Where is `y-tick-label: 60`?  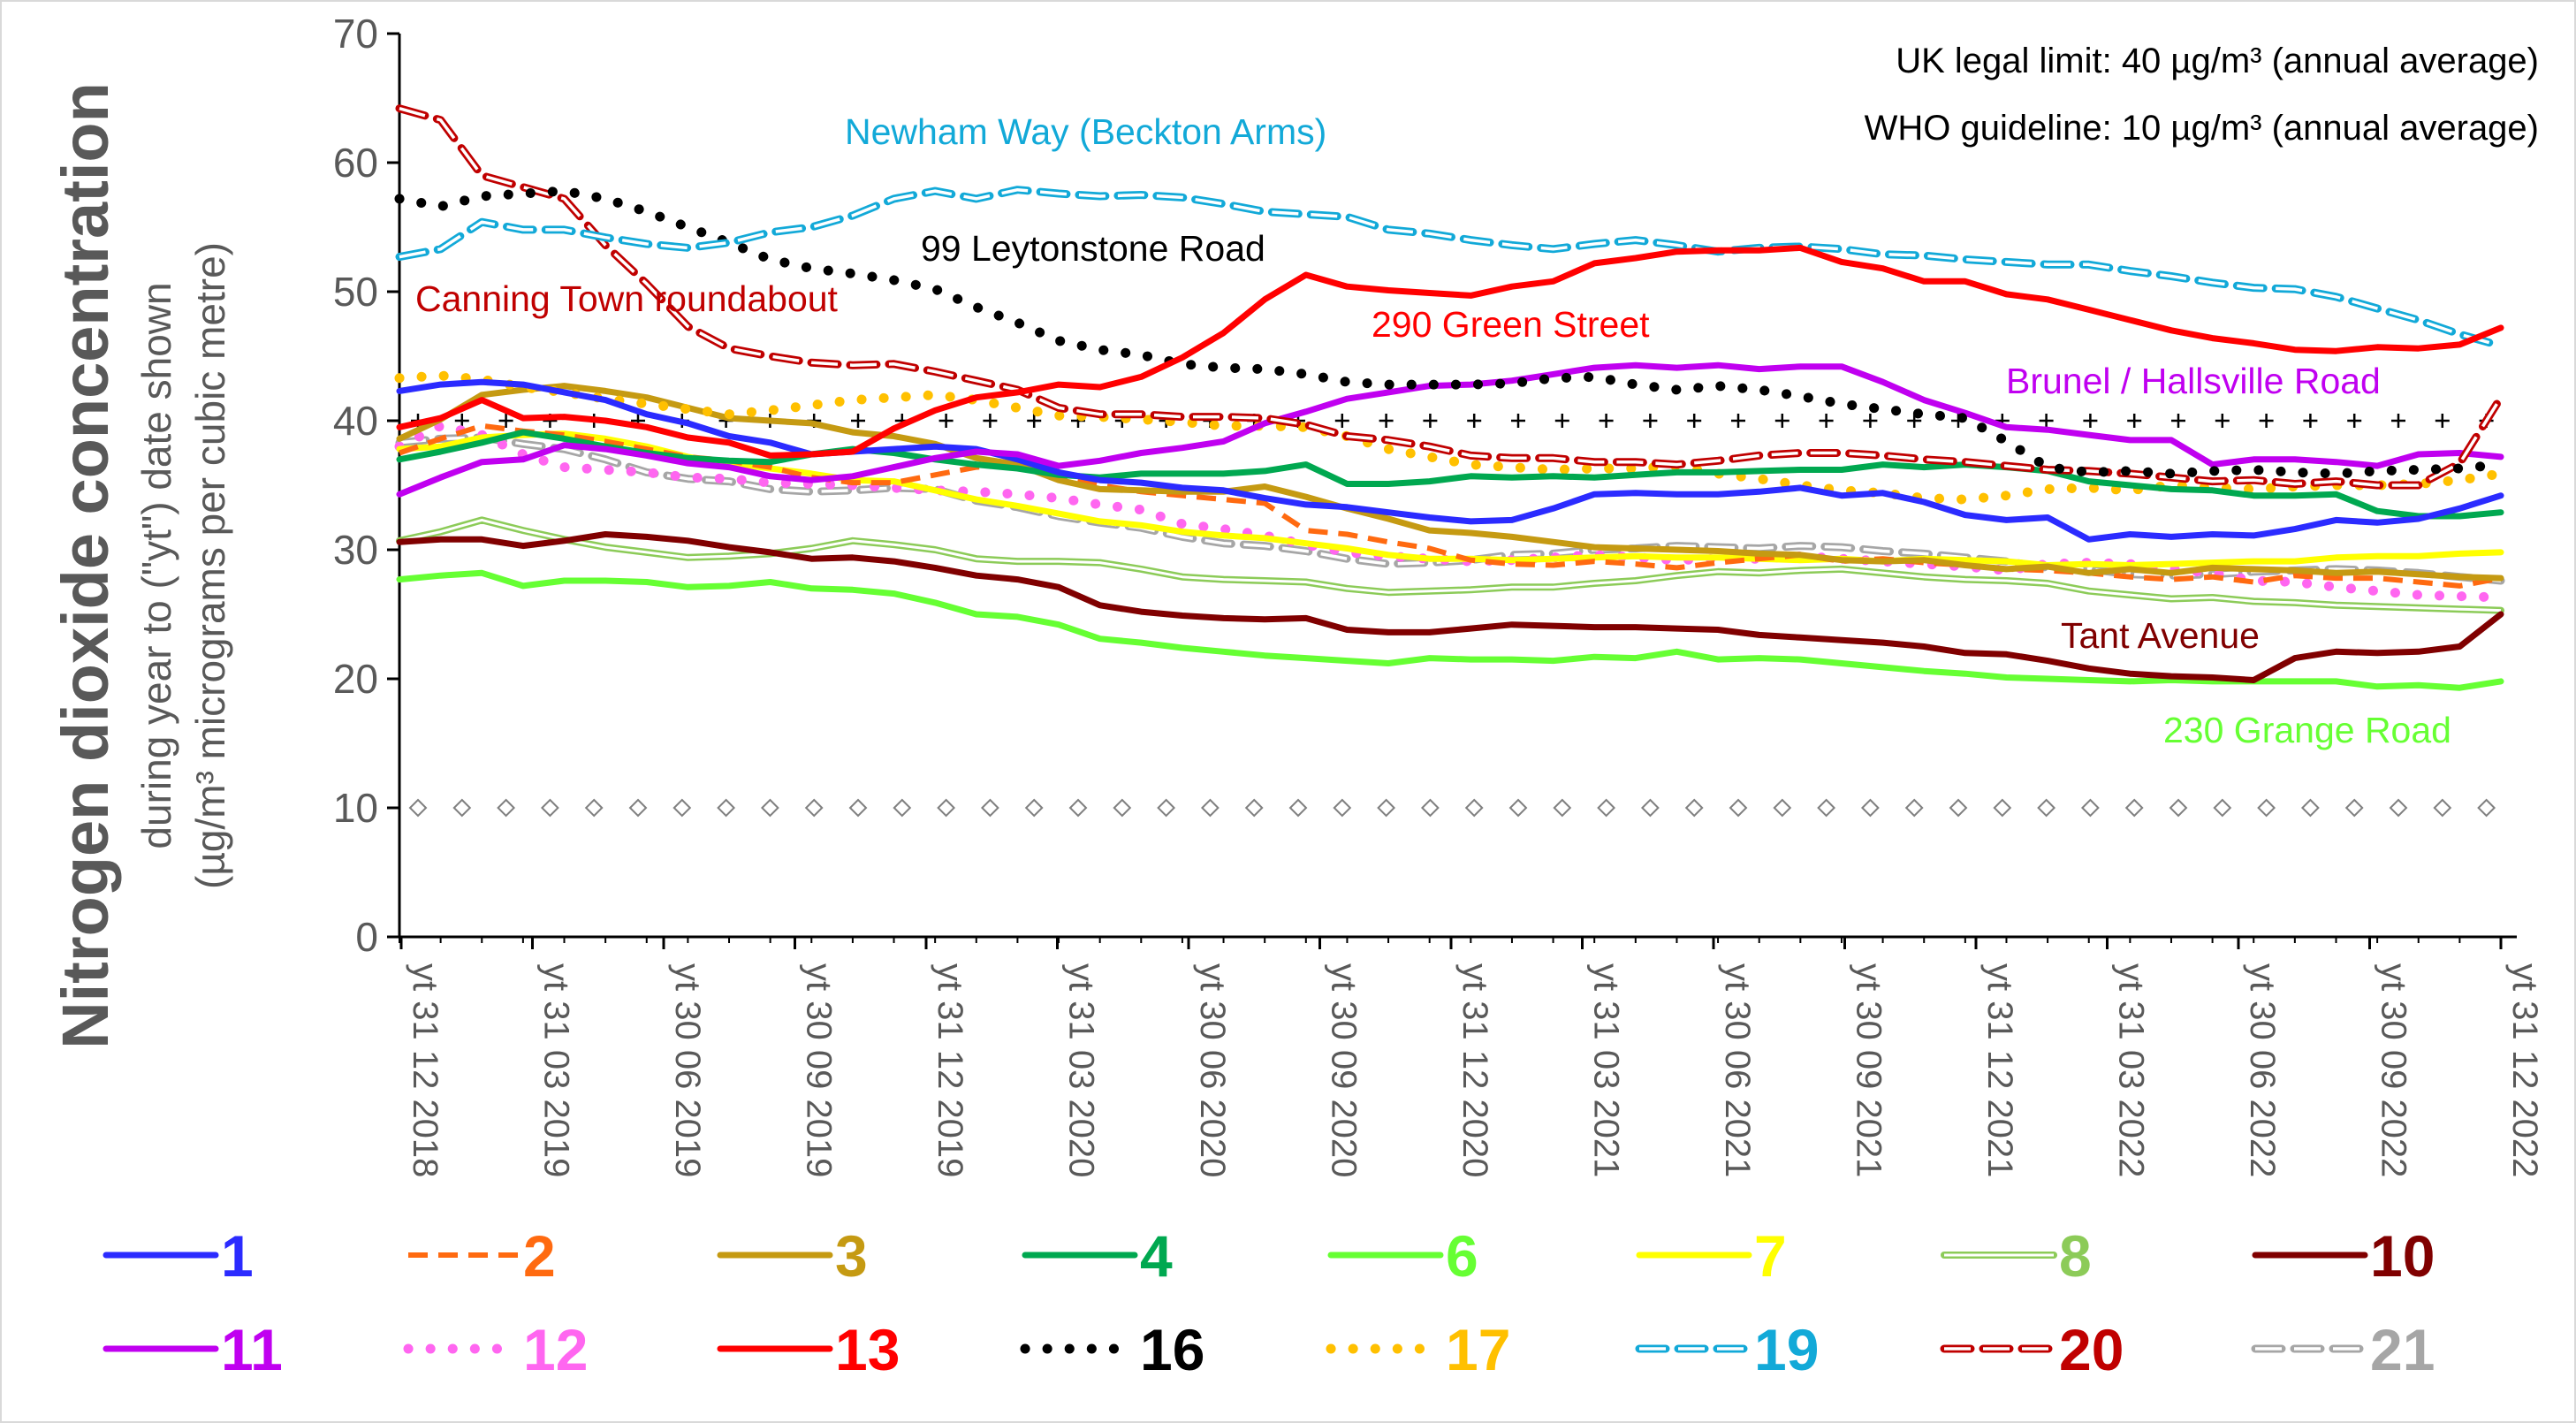
y-tick-label: 60 is located at coordinates (355, 163).